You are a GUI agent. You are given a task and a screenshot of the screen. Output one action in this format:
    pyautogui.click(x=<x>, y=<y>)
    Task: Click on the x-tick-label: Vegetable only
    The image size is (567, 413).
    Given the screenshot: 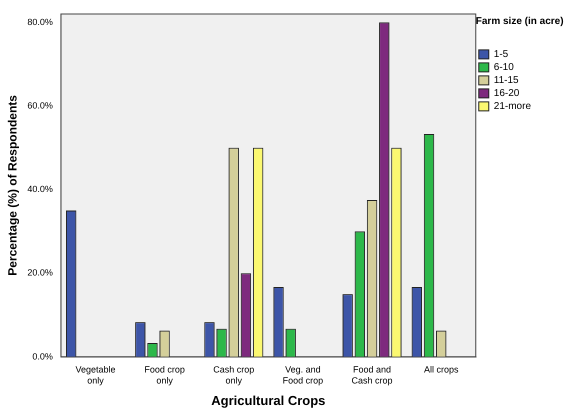 What is the action you would take?
    pyautogui.click(x=95, y=375)
    